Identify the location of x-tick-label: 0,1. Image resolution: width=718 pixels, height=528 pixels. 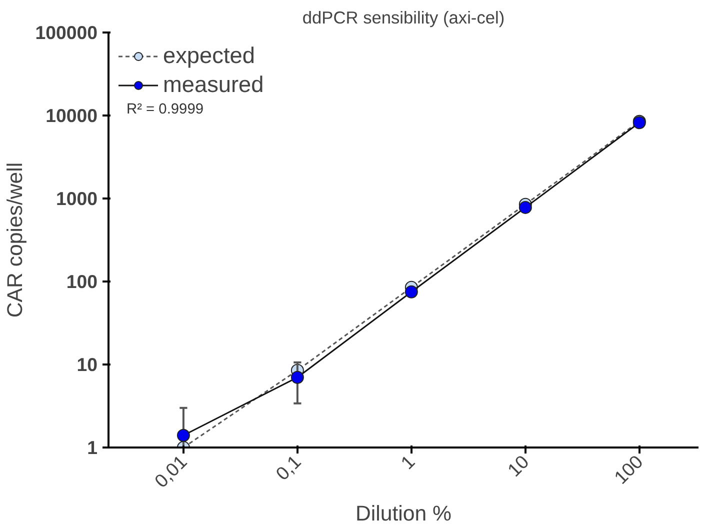
(288, 467).